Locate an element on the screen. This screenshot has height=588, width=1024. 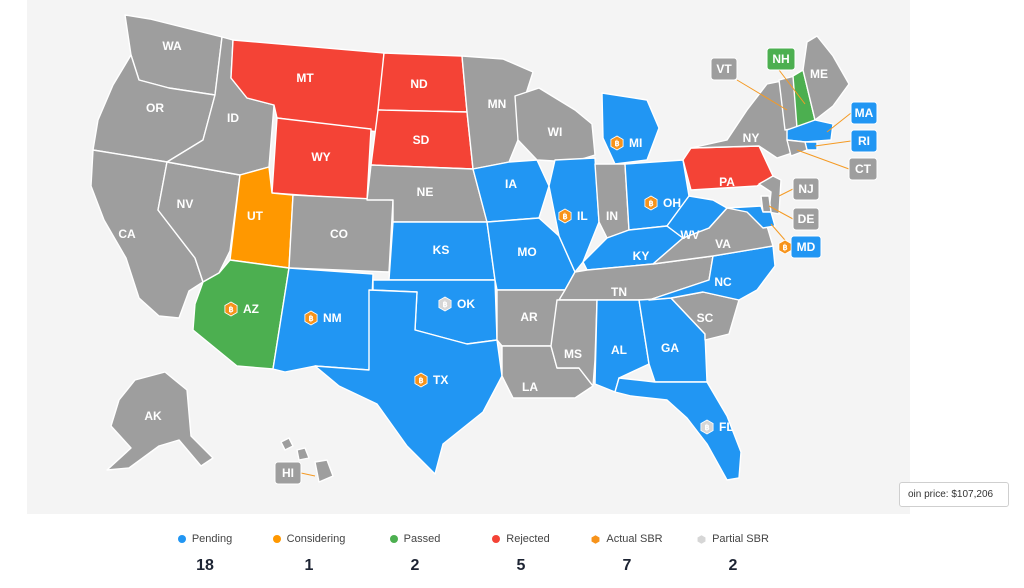
callout-md: ฿ MD is located at coordinates (800, 247).